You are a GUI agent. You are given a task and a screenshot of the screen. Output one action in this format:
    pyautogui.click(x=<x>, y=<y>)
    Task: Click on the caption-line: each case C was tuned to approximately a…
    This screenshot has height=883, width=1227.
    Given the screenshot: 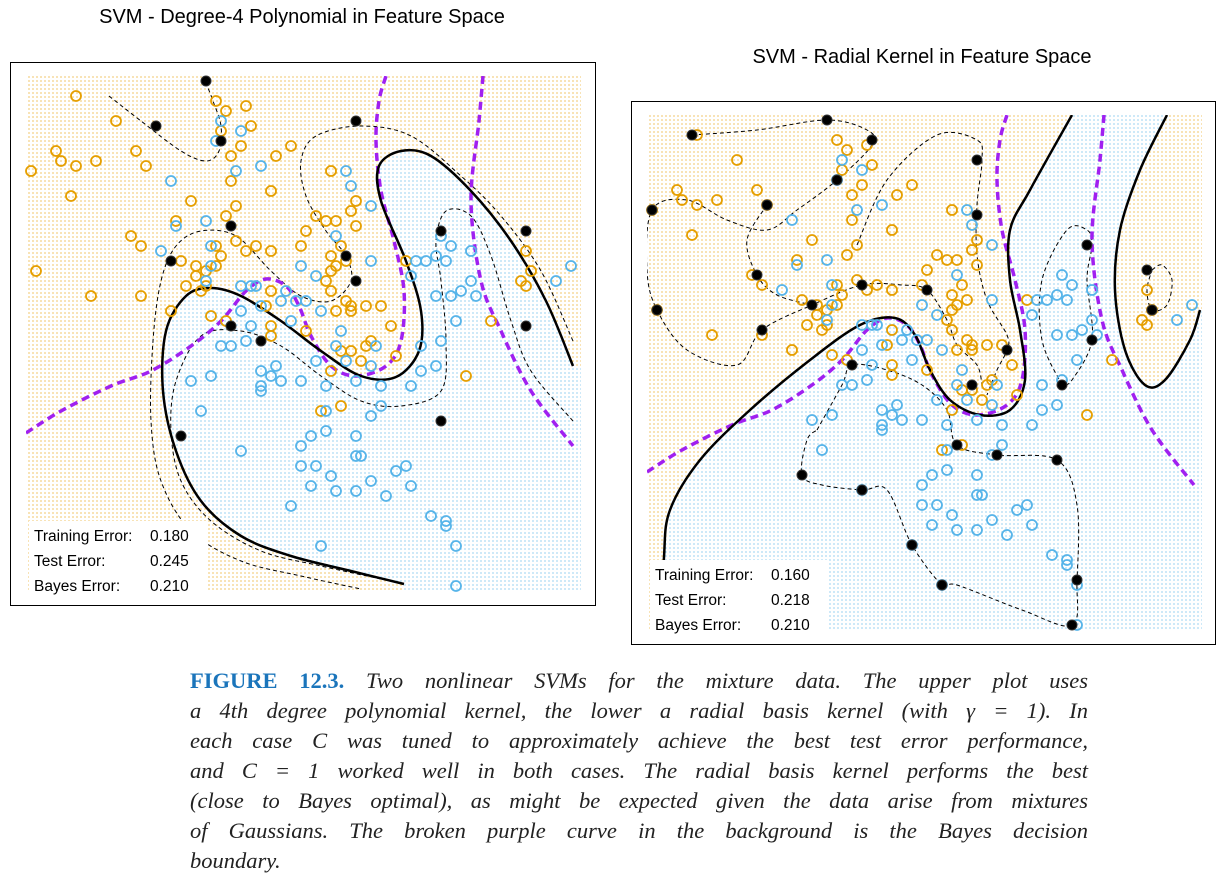 What is the action you would take?
    pyautogui.click(x=639, y=740)
    